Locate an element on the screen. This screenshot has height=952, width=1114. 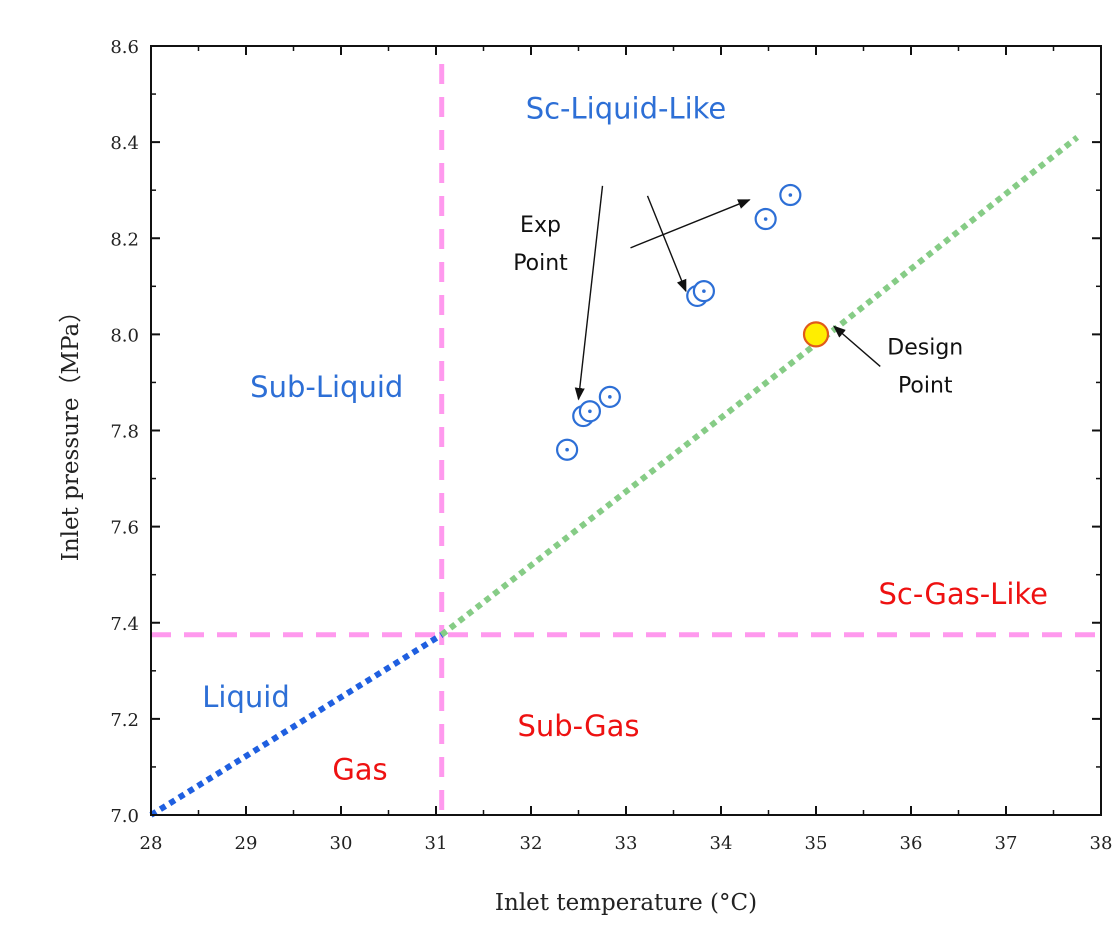
arrow-to-middle-exp-points is located at coordinates (667, 243).